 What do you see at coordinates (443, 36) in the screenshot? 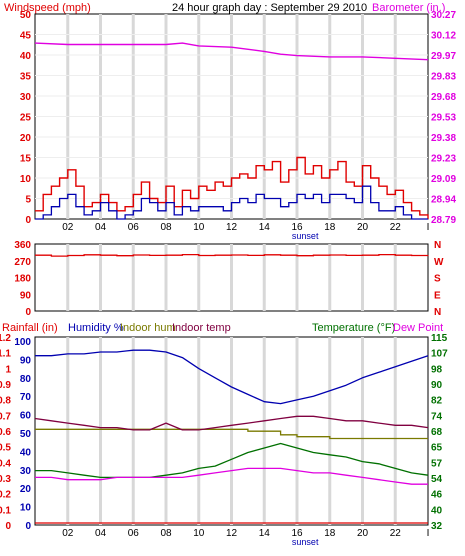
I see `barometer-y-tick: 30.12` at bounding box center [443, 36].